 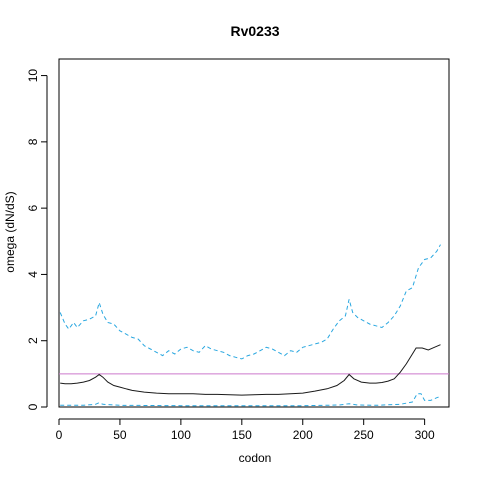 What do you see at coordinates (33, 207) in the screenshot?
I see `y-tick-label: 6` at bounding box center [33, 207].